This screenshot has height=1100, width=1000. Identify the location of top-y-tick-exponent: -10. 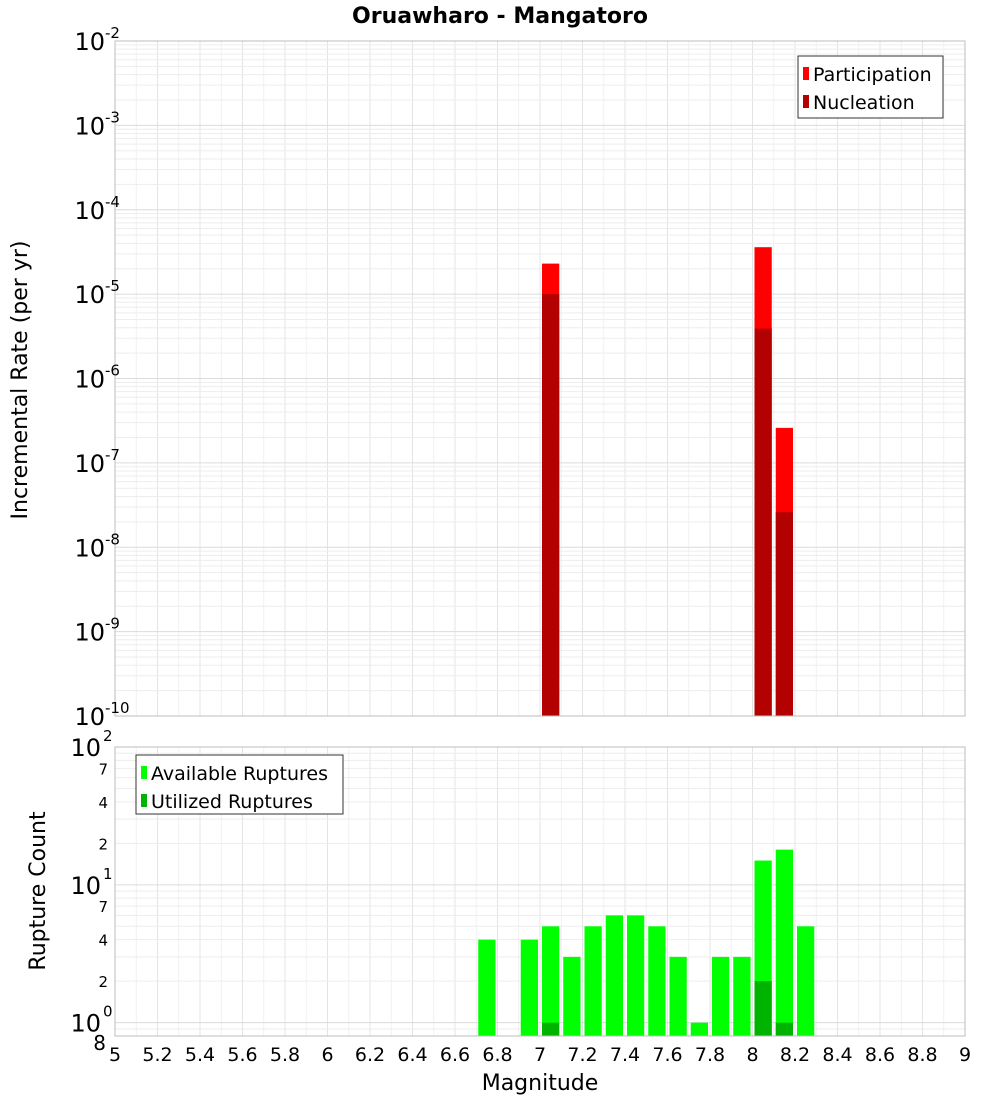
(117, 708).